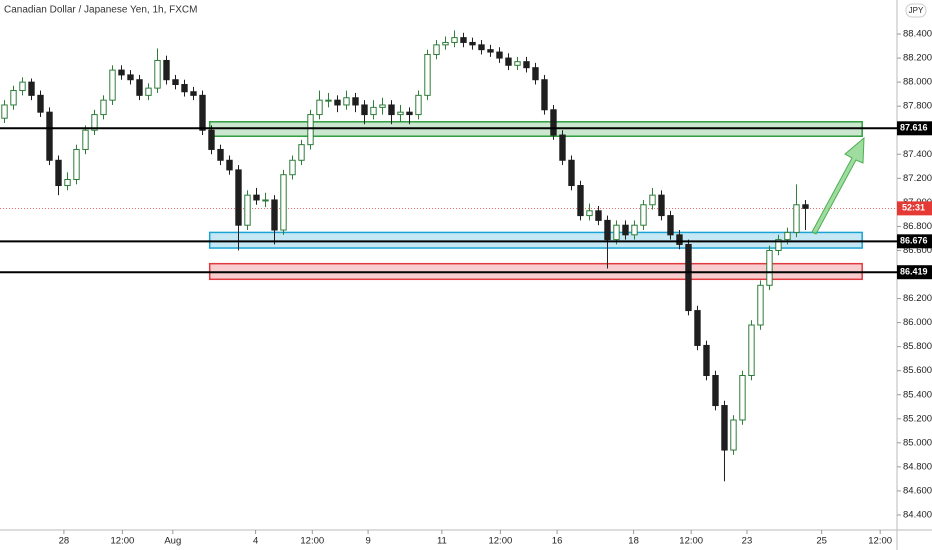  What do you see at coordinates (917, 490) in the screenshot?
I see `y-tick-label: 84.600` at bounding box center [917, 490].